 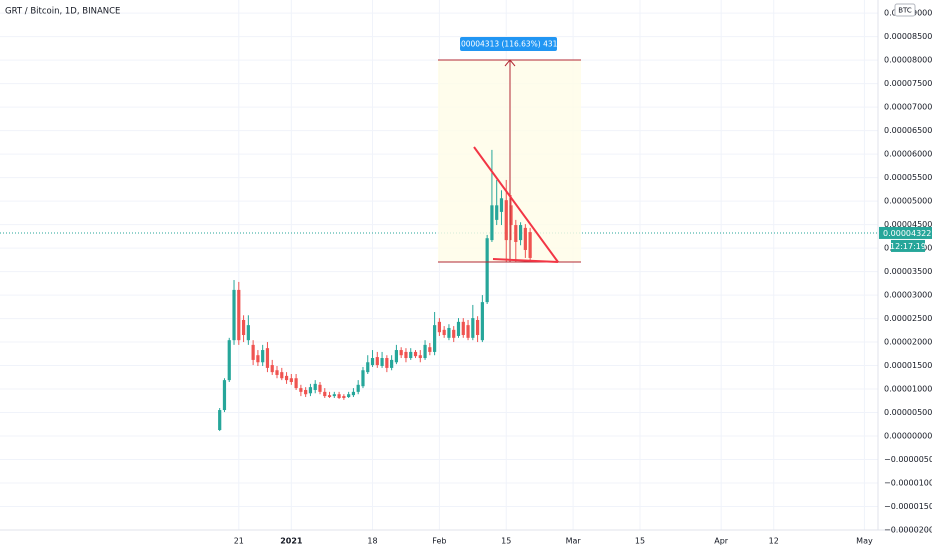 I want to click on countdown: 12:17:19, so click(x=908, y=246).